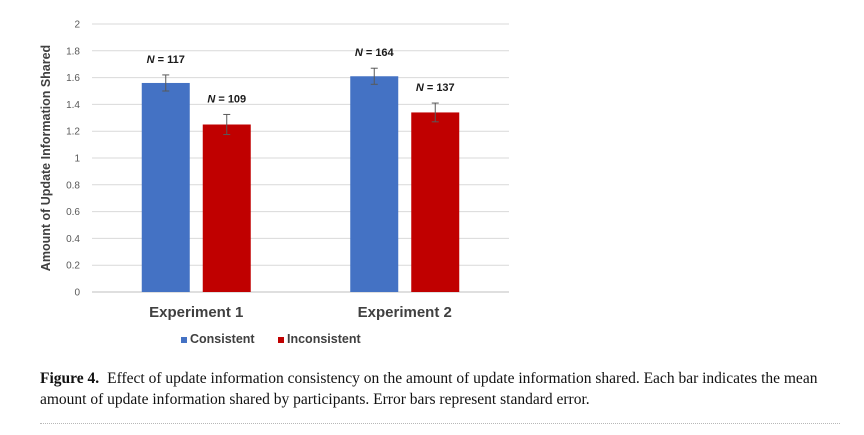  Describe the element at coordinates (73, 266) in the screenshot. I see `y-tick-label: 0.2` at that location.